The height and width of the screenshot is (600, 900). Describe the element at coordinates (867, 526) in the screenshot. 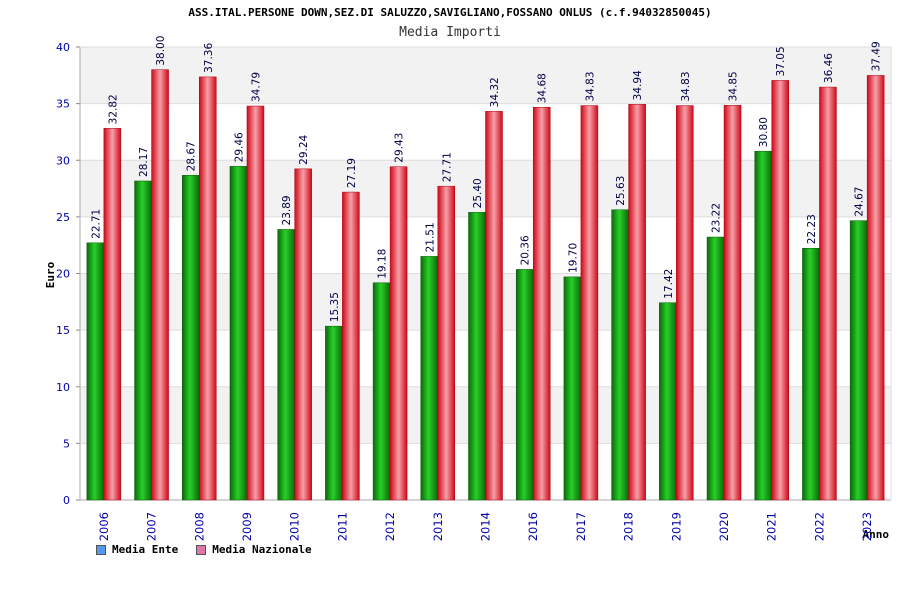

I see `x-tick-label: 2023` at that location.